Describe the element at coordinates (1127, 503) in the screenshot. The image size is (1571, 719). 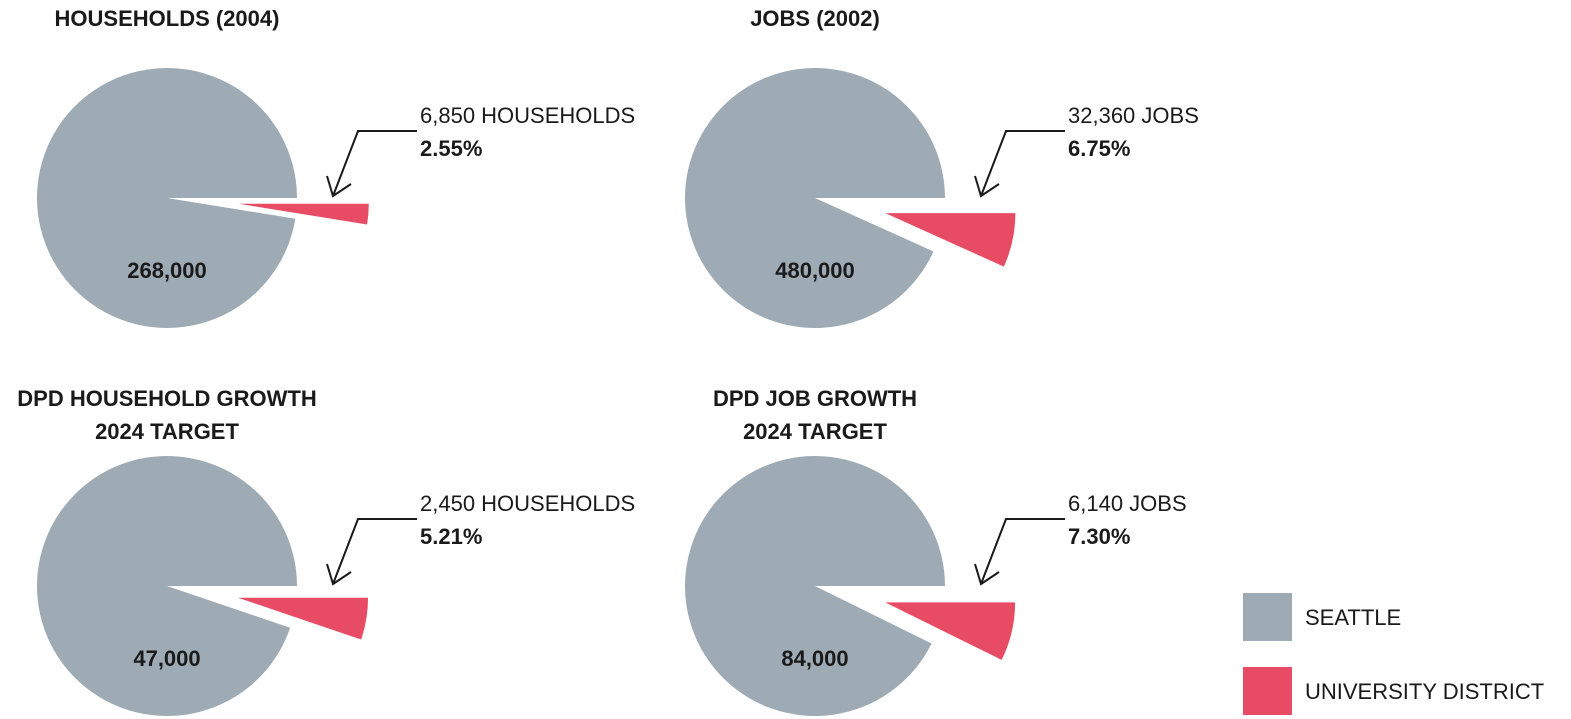
I see `value-label: 6,140 JOBS` at that location.